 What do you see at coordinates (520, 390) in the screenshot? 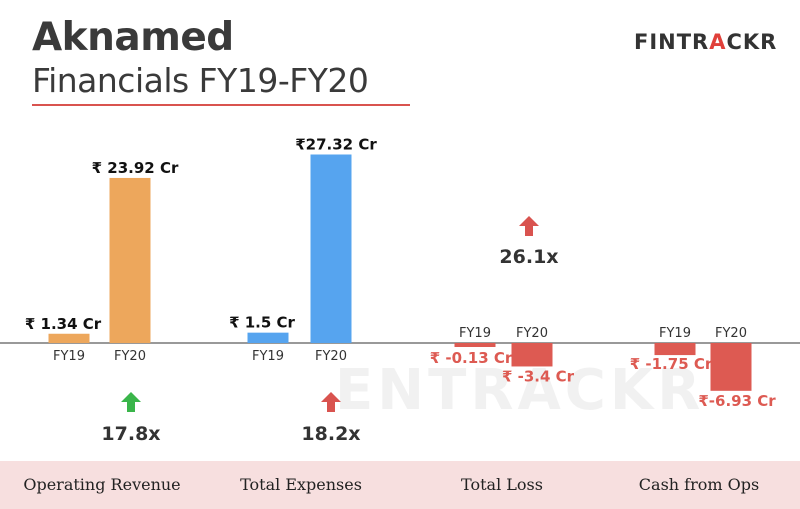
I see `watermark: ENTRACKR` at bounding box center [520, 390].